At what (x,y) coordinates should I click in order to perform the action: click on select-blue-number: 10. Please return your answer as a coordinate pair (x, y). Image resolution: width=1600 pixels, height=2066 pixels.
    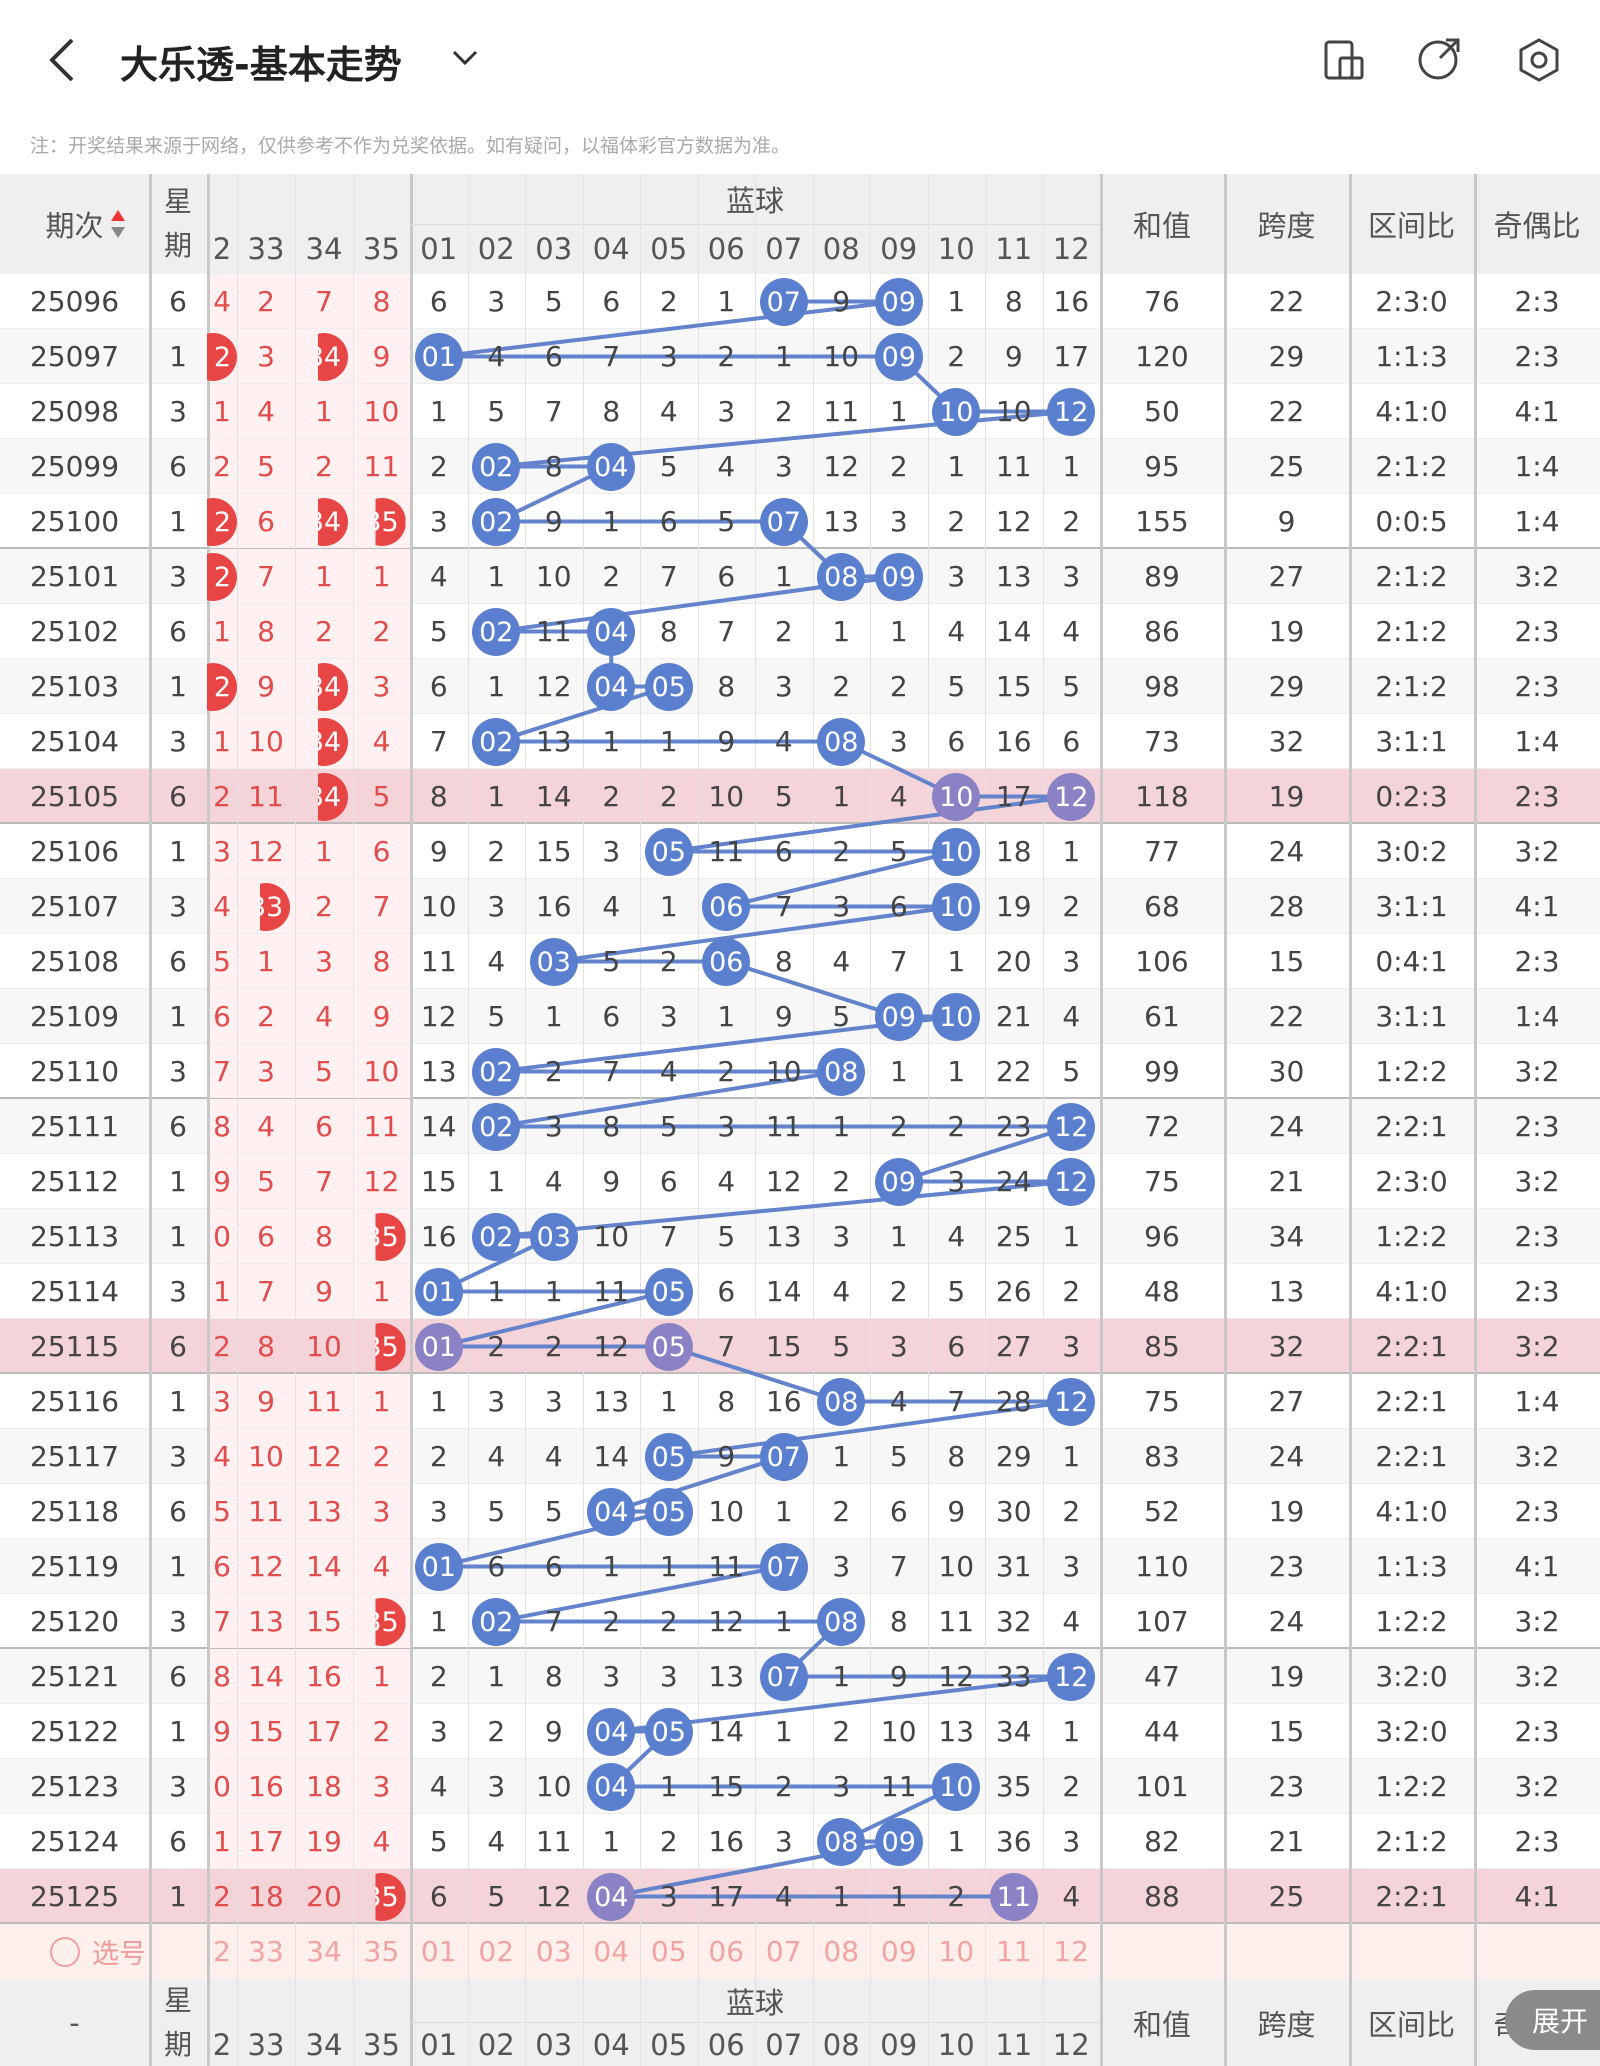
    Looking at the image, I should click on (956, 1951).